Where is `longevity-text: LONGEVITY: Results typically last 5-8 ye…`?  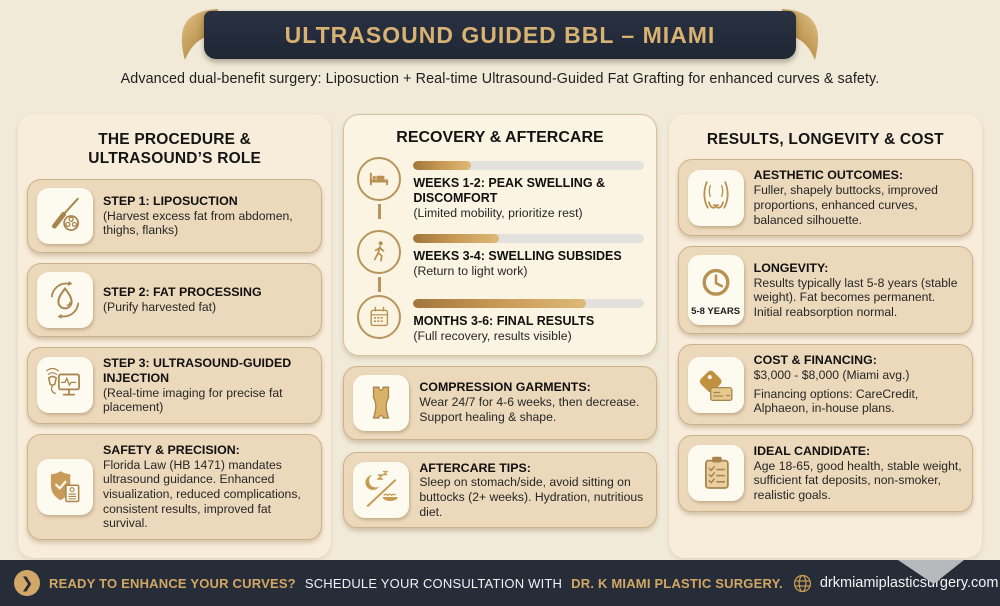
longevity-text: LONGEVITY: Results typically last 5-8 ye… is located at coordinates (858, 290).